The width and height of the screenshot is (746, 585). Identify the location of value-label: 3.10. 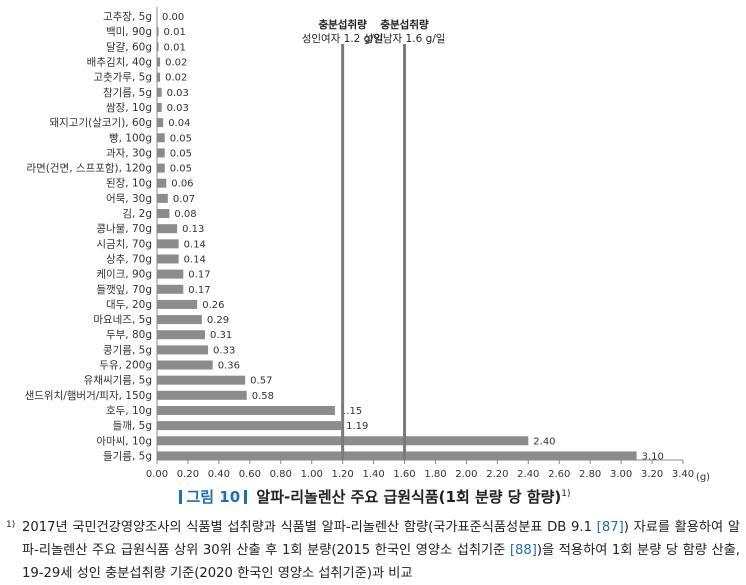
(653, 456).